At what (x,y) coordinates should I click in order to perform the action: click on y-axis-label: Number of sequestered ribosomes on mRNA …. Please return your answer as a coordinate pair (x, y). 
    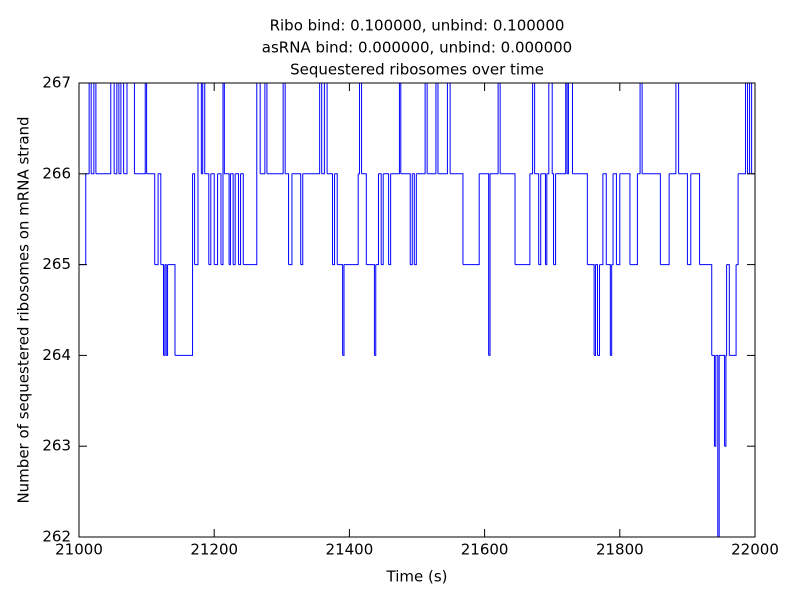
    Looking at the image, I should click on (24, 309).